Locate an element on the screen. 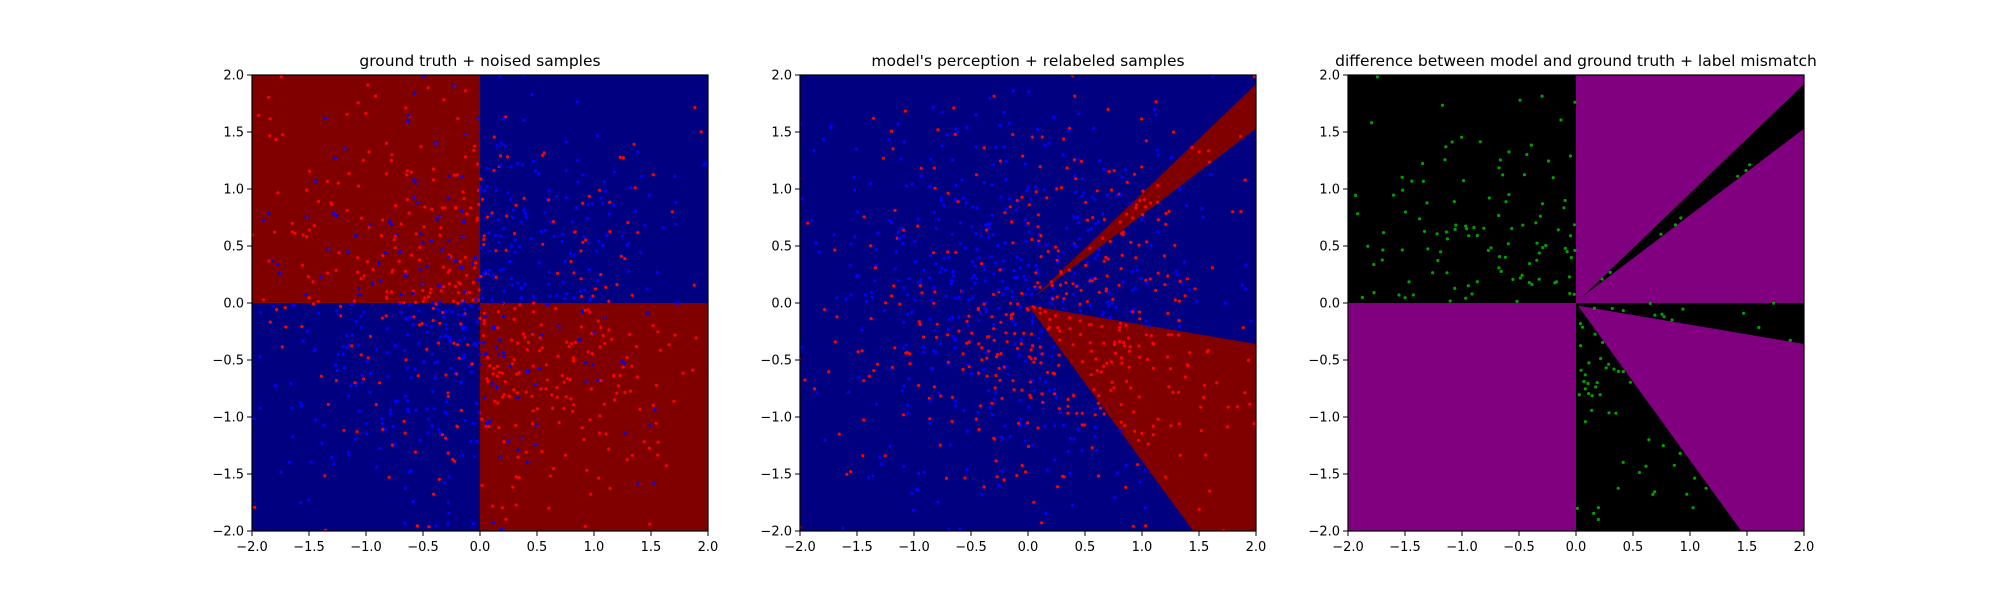  x-tick-label: −1.5 is located at coordinates (309, 547).